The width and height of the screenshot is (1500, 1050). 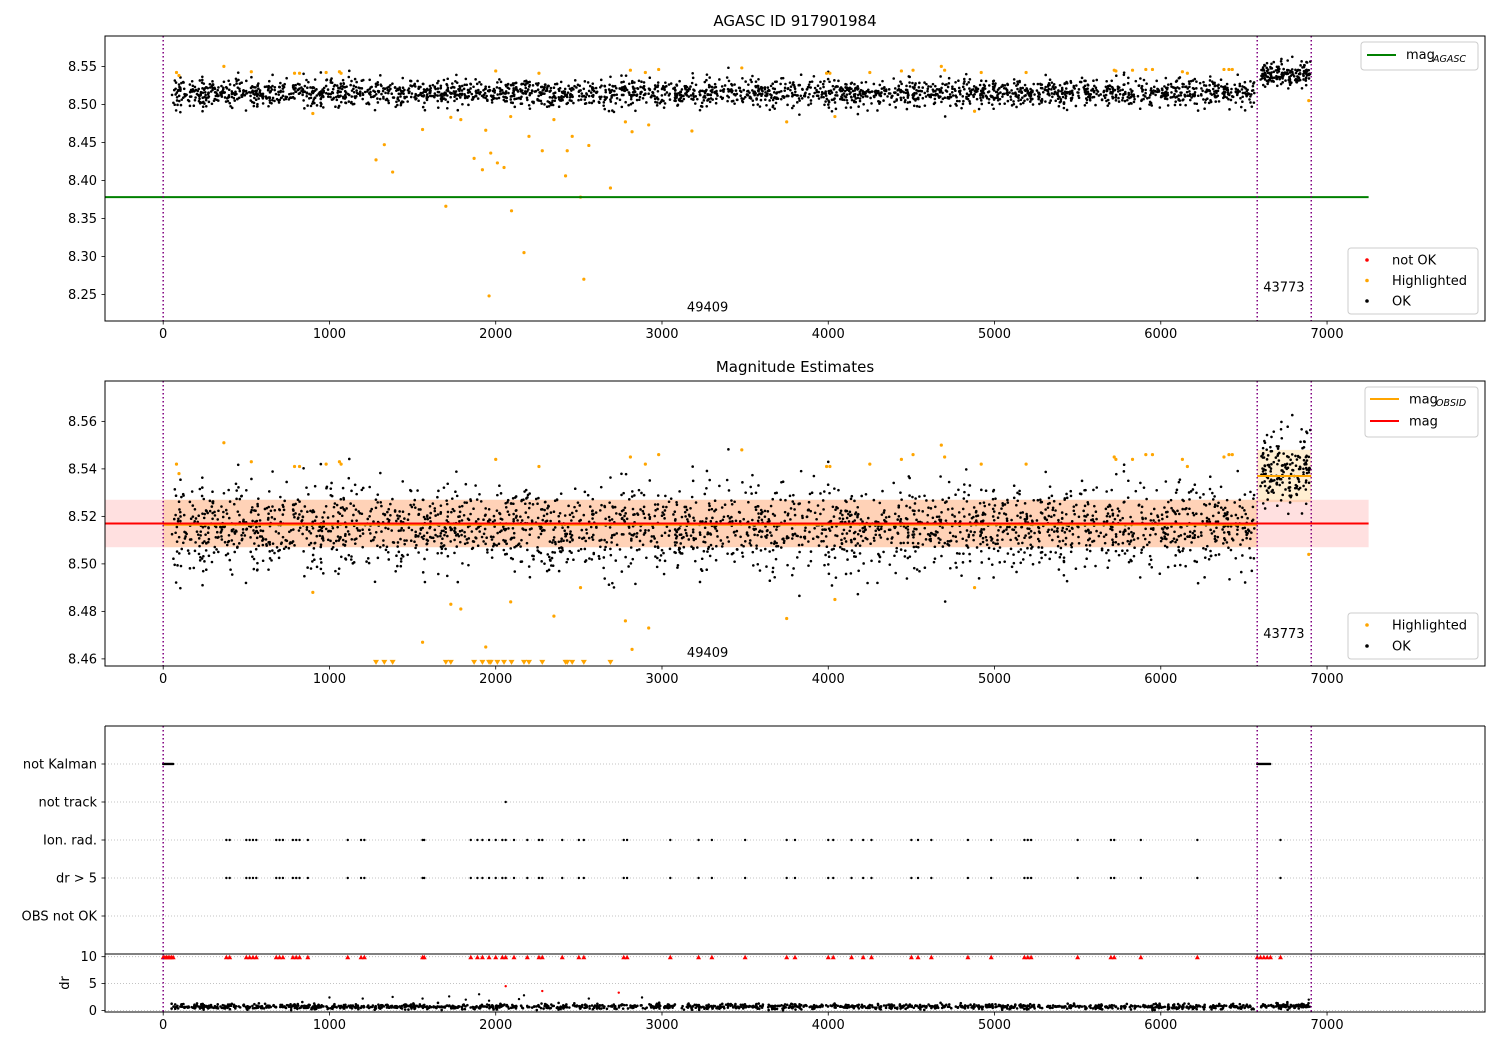 What do you see at coordinates (82, 219) in the screenshot?
I see `y-tick-label: 8.35` at bounding box center [82, 219].